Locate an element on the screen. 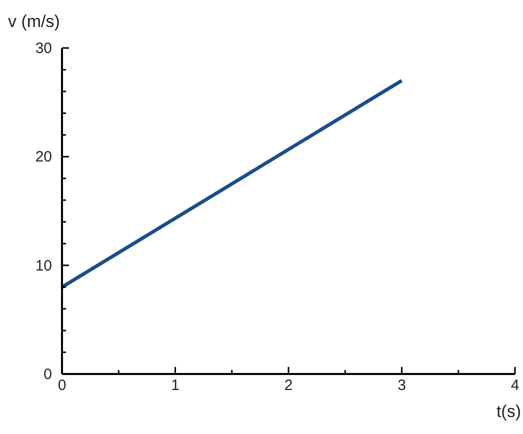  x-axis-title: t(s) is located at coordinates (508, 412).